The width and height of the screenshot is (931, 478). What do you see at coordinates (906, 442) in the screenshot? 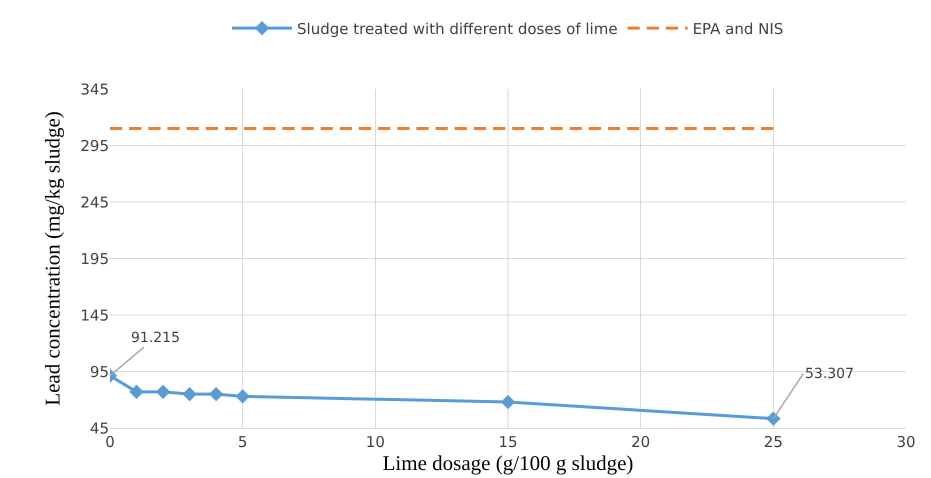
I see `x-tick-label: 30` at bounding box center [906, 442].